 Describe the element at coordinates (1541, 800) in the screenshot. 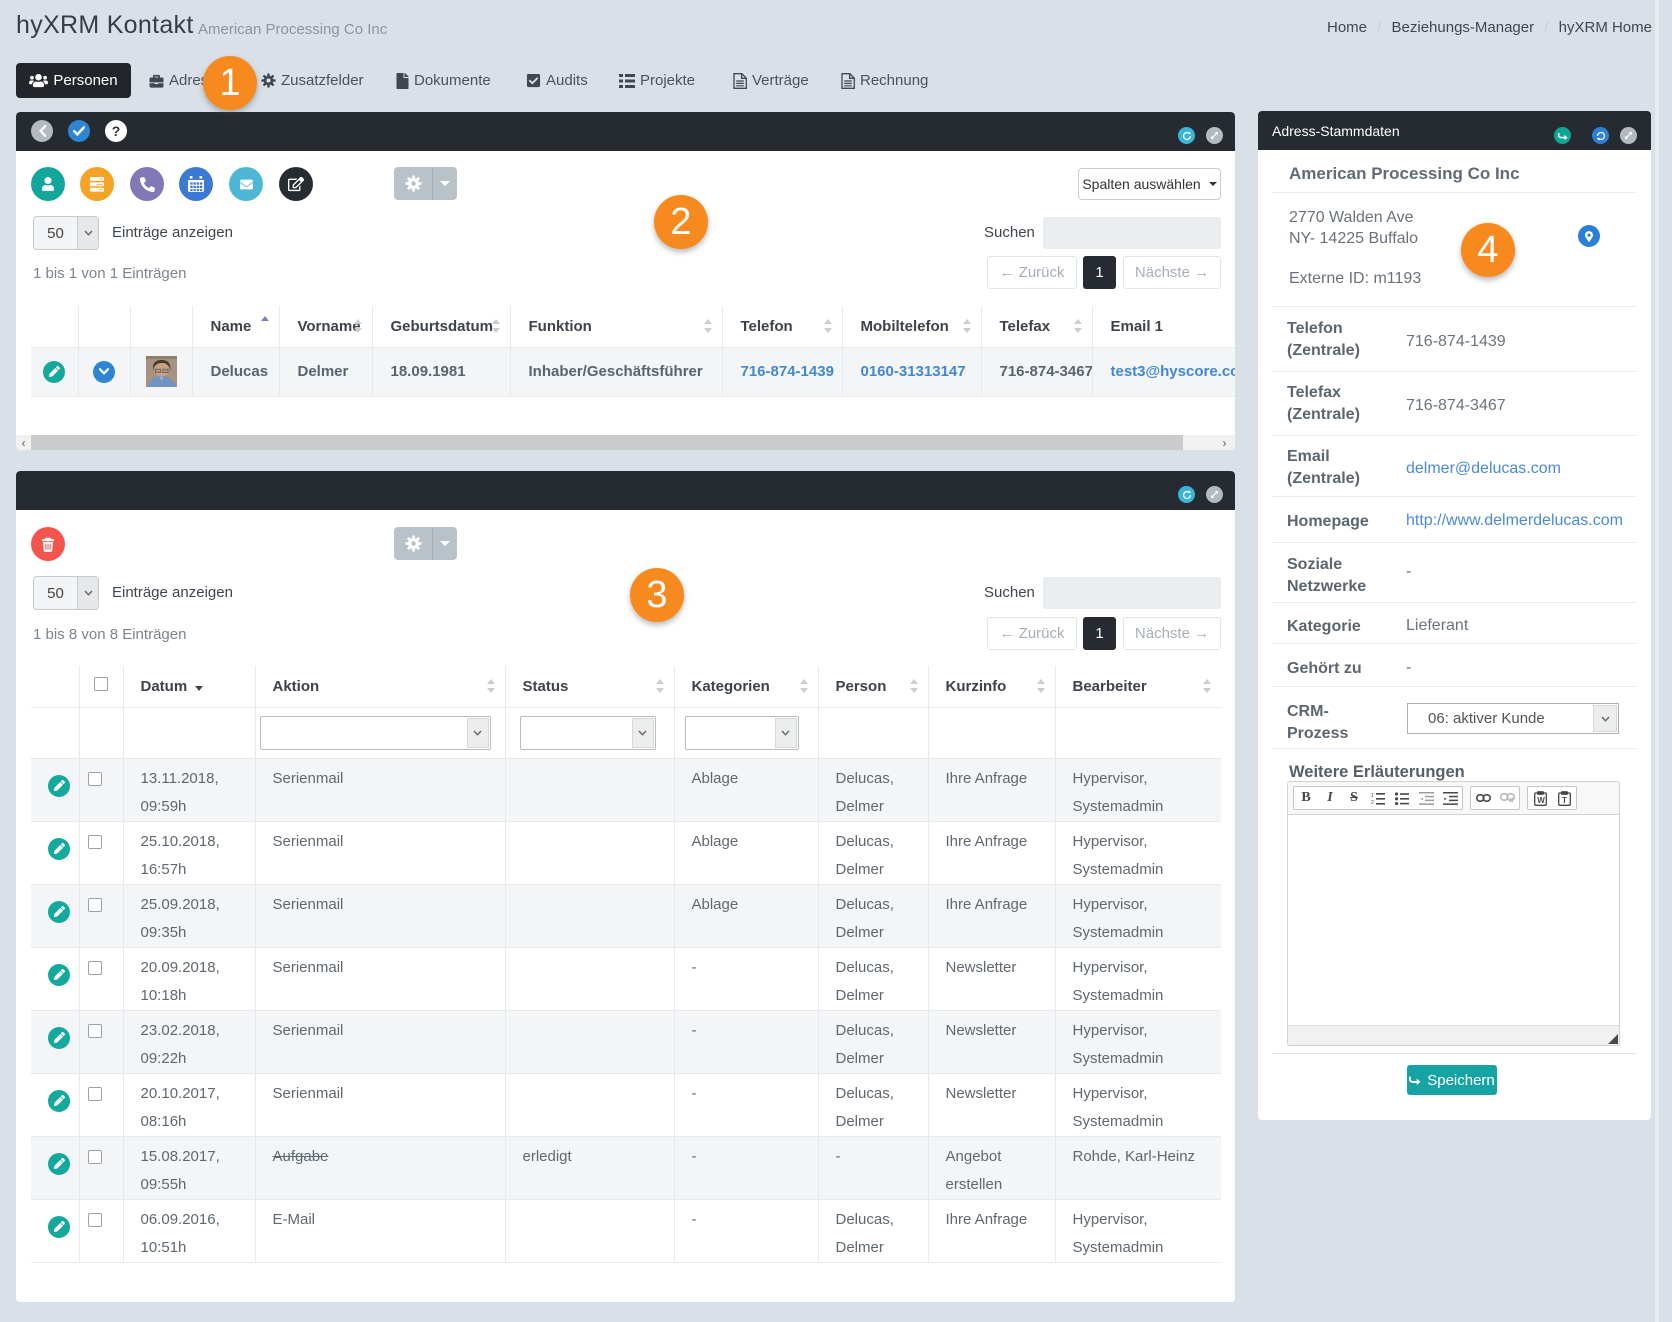

I see `svg-text: W` at that location.